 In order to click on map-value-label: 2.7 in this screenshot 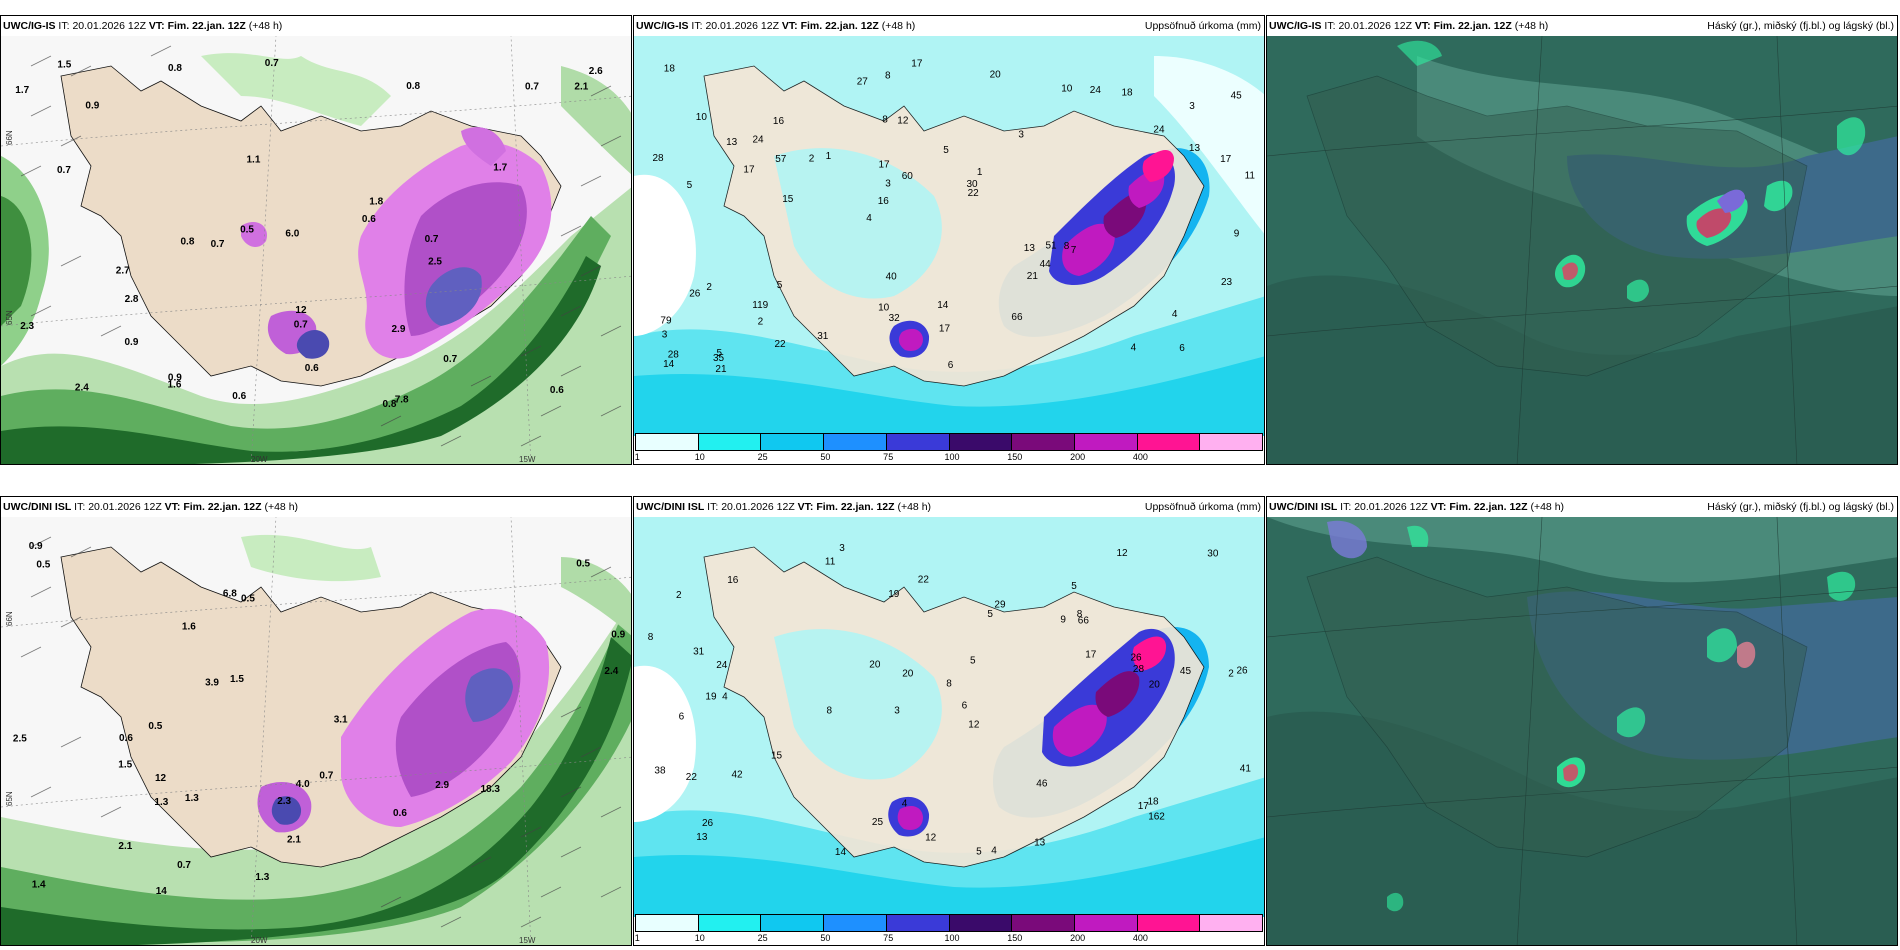, I will do `click(123, 271)`.